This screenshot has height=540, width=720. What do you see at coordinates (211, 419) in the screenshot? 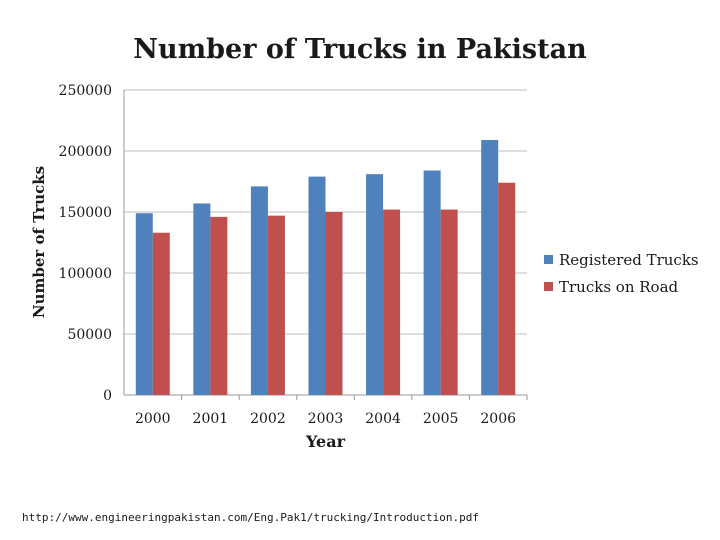
I see `x-tick-label: 2001` at bounding box center [211, 419].